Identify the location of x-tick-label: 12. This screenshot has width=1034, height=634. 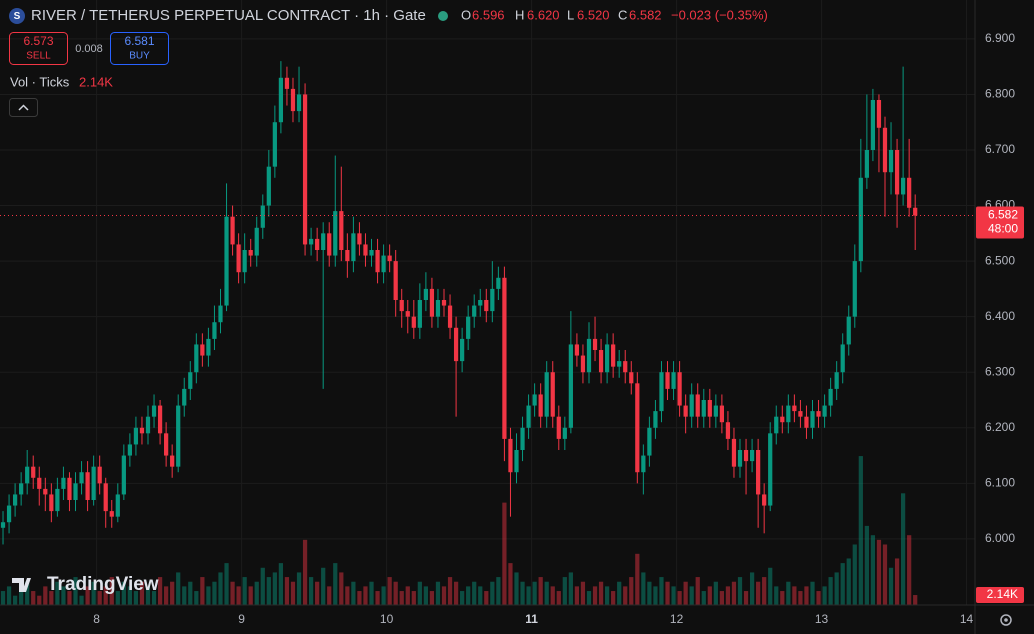
(677, 619).